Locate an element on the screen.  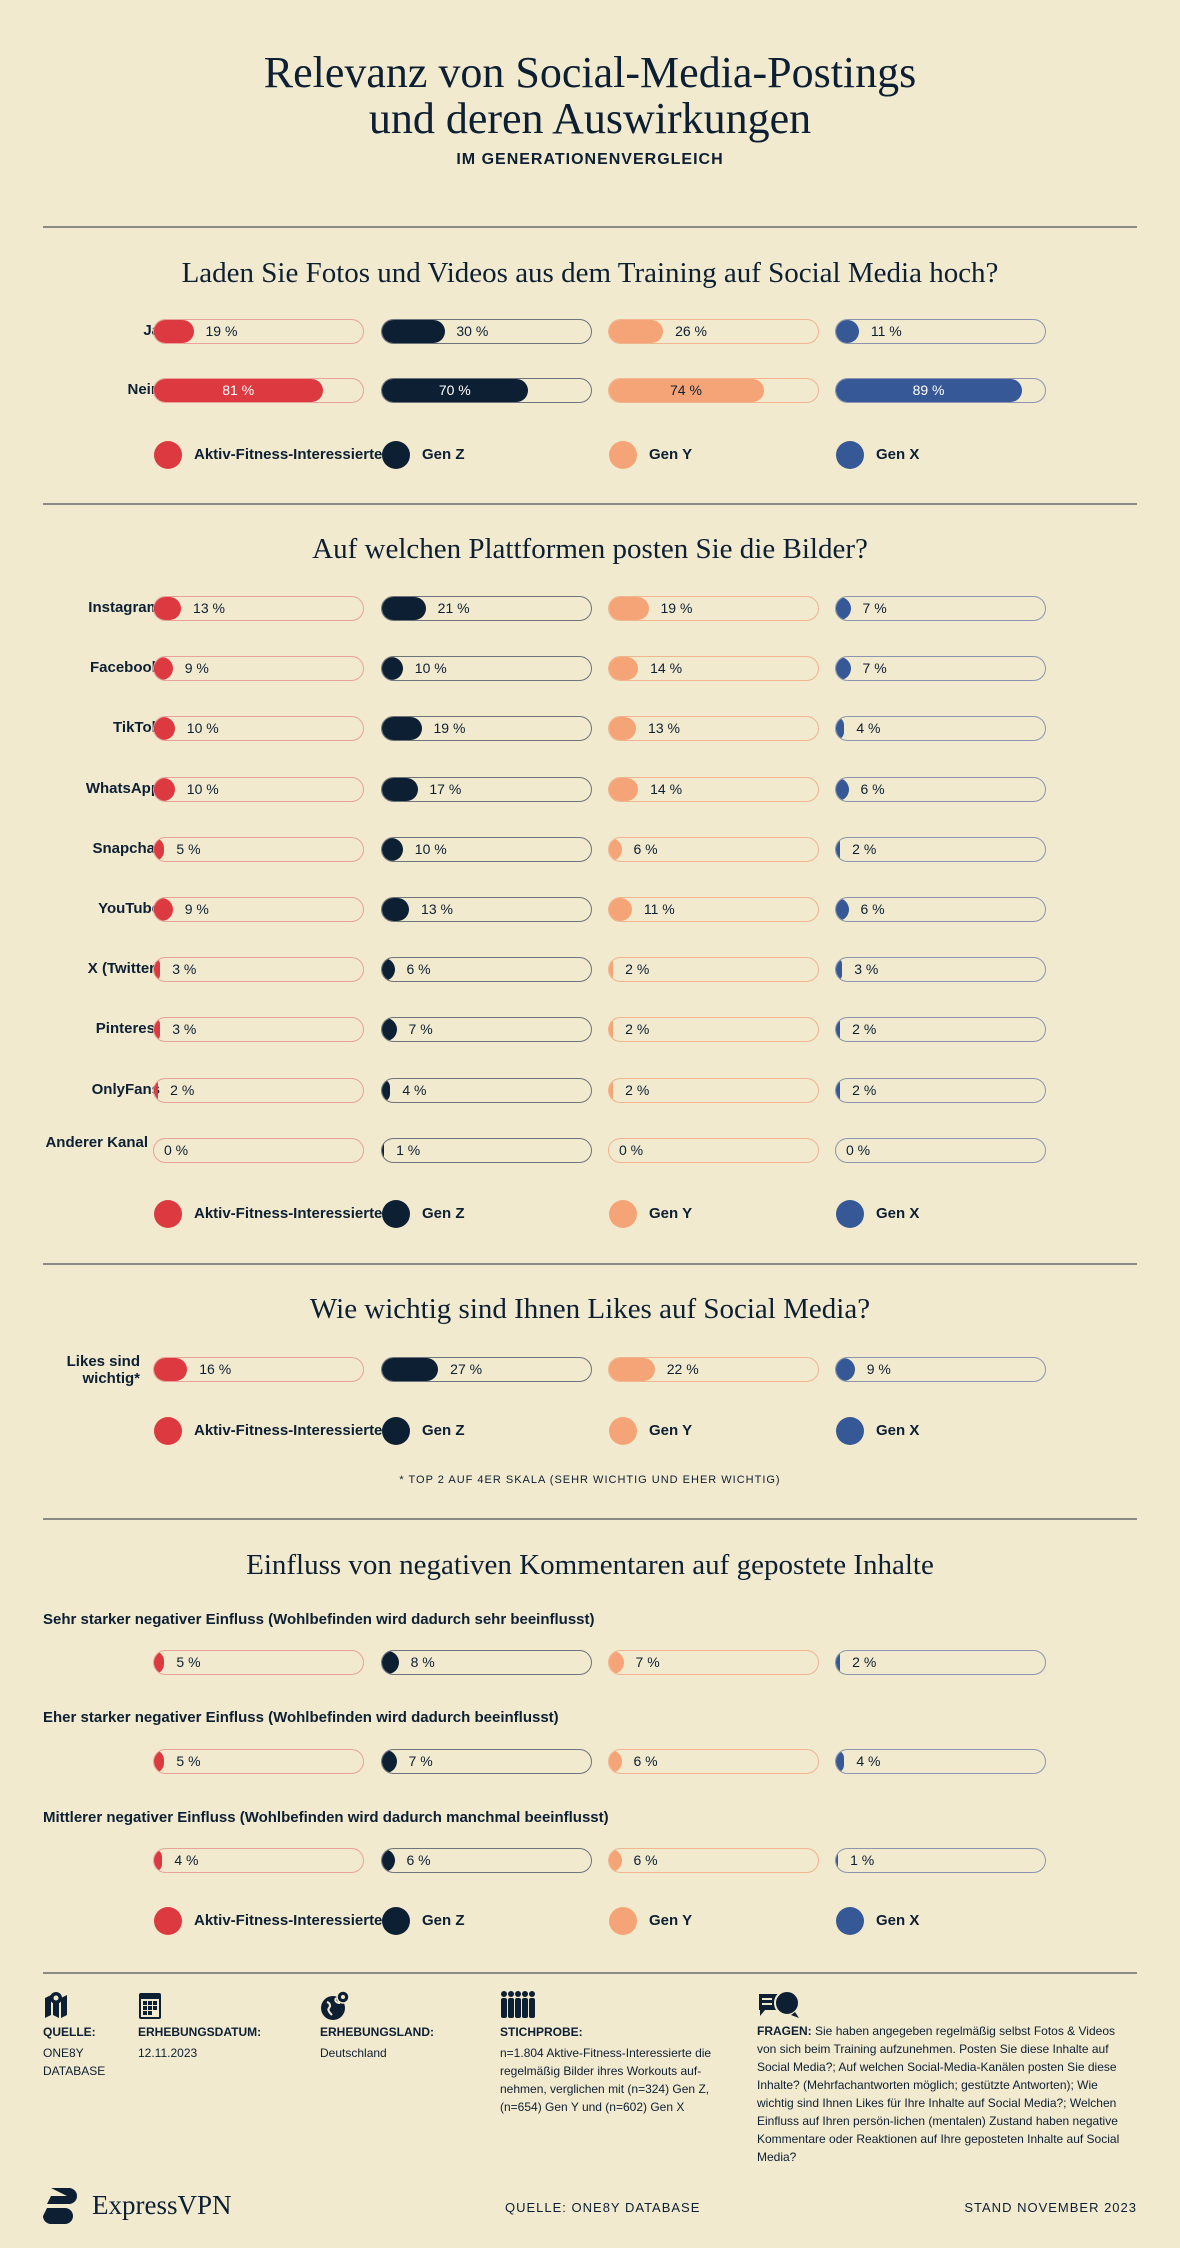
bar-value-label: 14 % is located at coordinates (666, 788).